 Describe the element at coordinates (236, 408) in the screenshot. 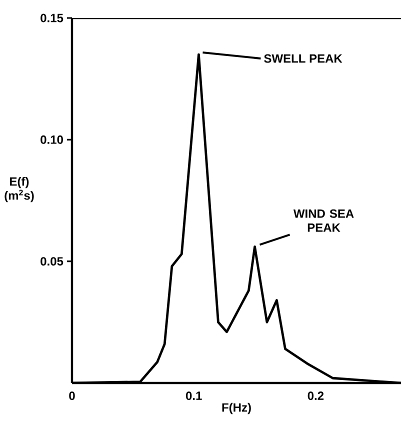

I see `x-axis-title: F(Hz)` at that location.